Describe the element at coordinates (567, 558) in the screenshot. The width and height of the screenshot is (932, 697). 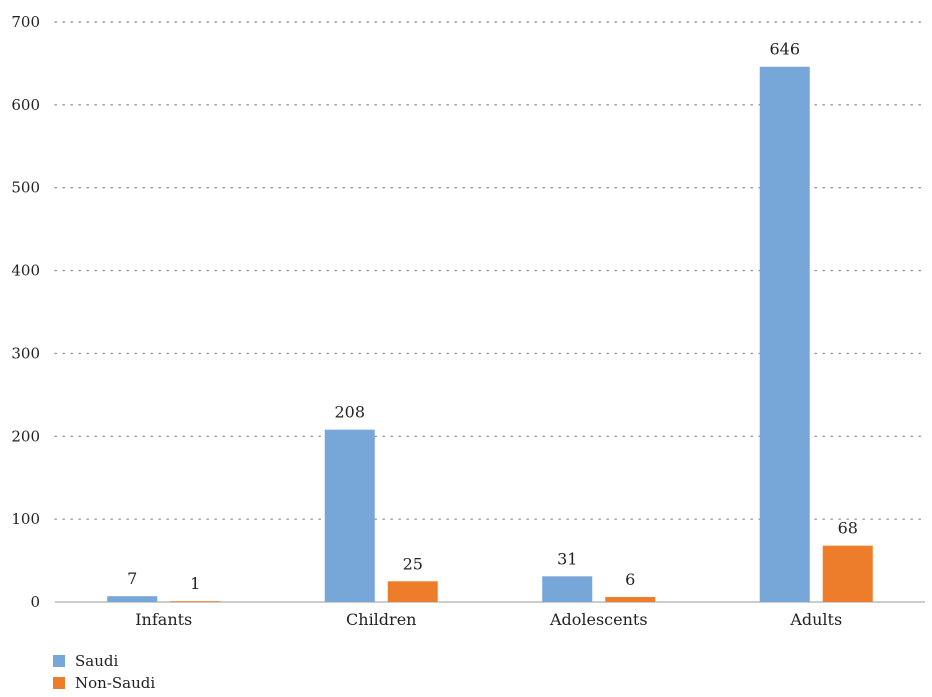
I see `value-label-saudi-adolescents: 31` at that location.